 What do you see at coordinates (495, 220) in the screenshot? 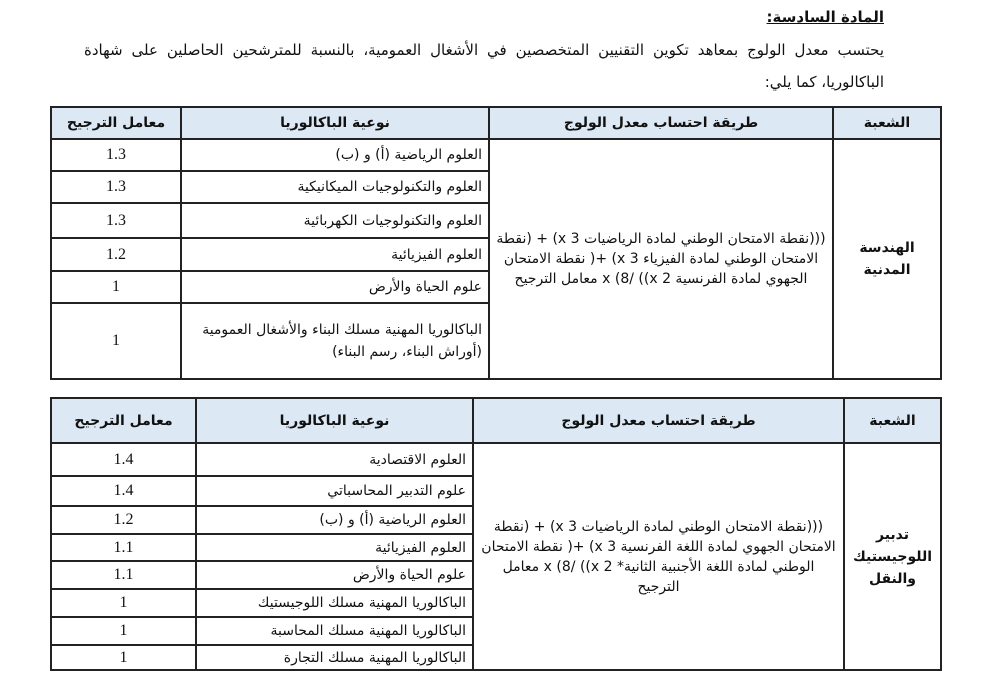
I see `table-row: العلوم والتكنولوجيات الكهربائية 1.3` at bounding box center [495, 220].